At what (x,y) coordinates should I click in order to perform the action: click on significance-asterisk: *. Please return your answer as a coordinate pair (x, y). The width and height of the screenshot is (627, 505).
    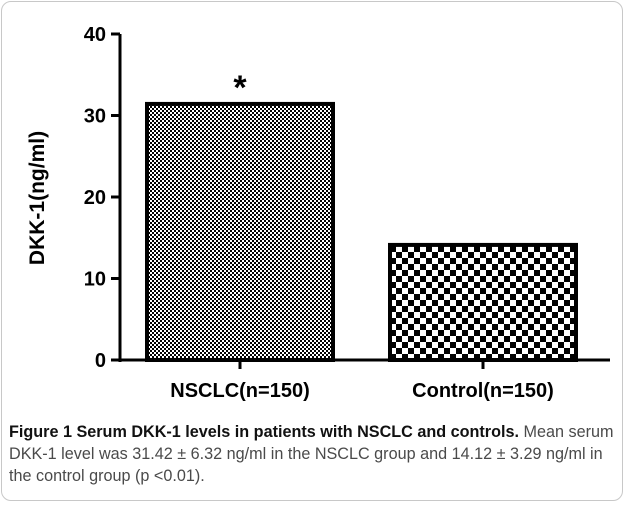
    Looking at the image, I should click on (240, 88).